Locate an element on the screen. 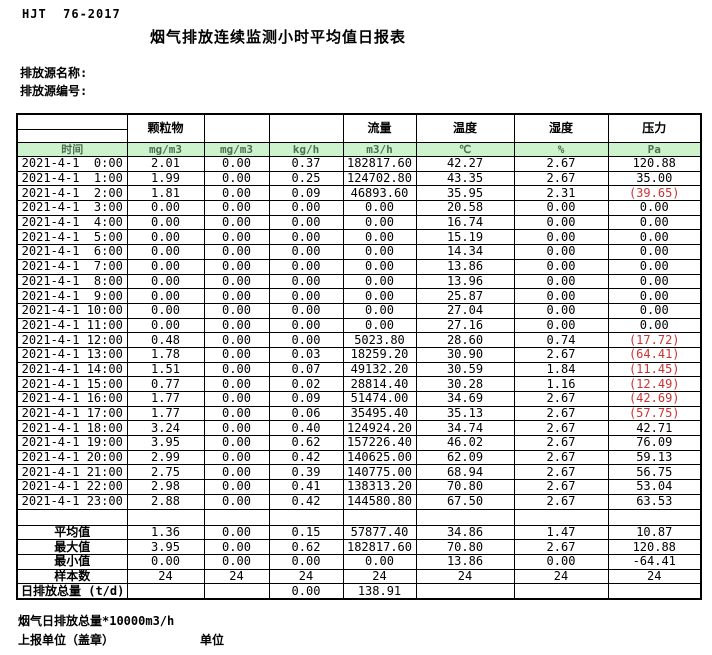 The width and height of the screenshot is (712, 655). value-cell: (17.72) is located at coordinates (654, 340).